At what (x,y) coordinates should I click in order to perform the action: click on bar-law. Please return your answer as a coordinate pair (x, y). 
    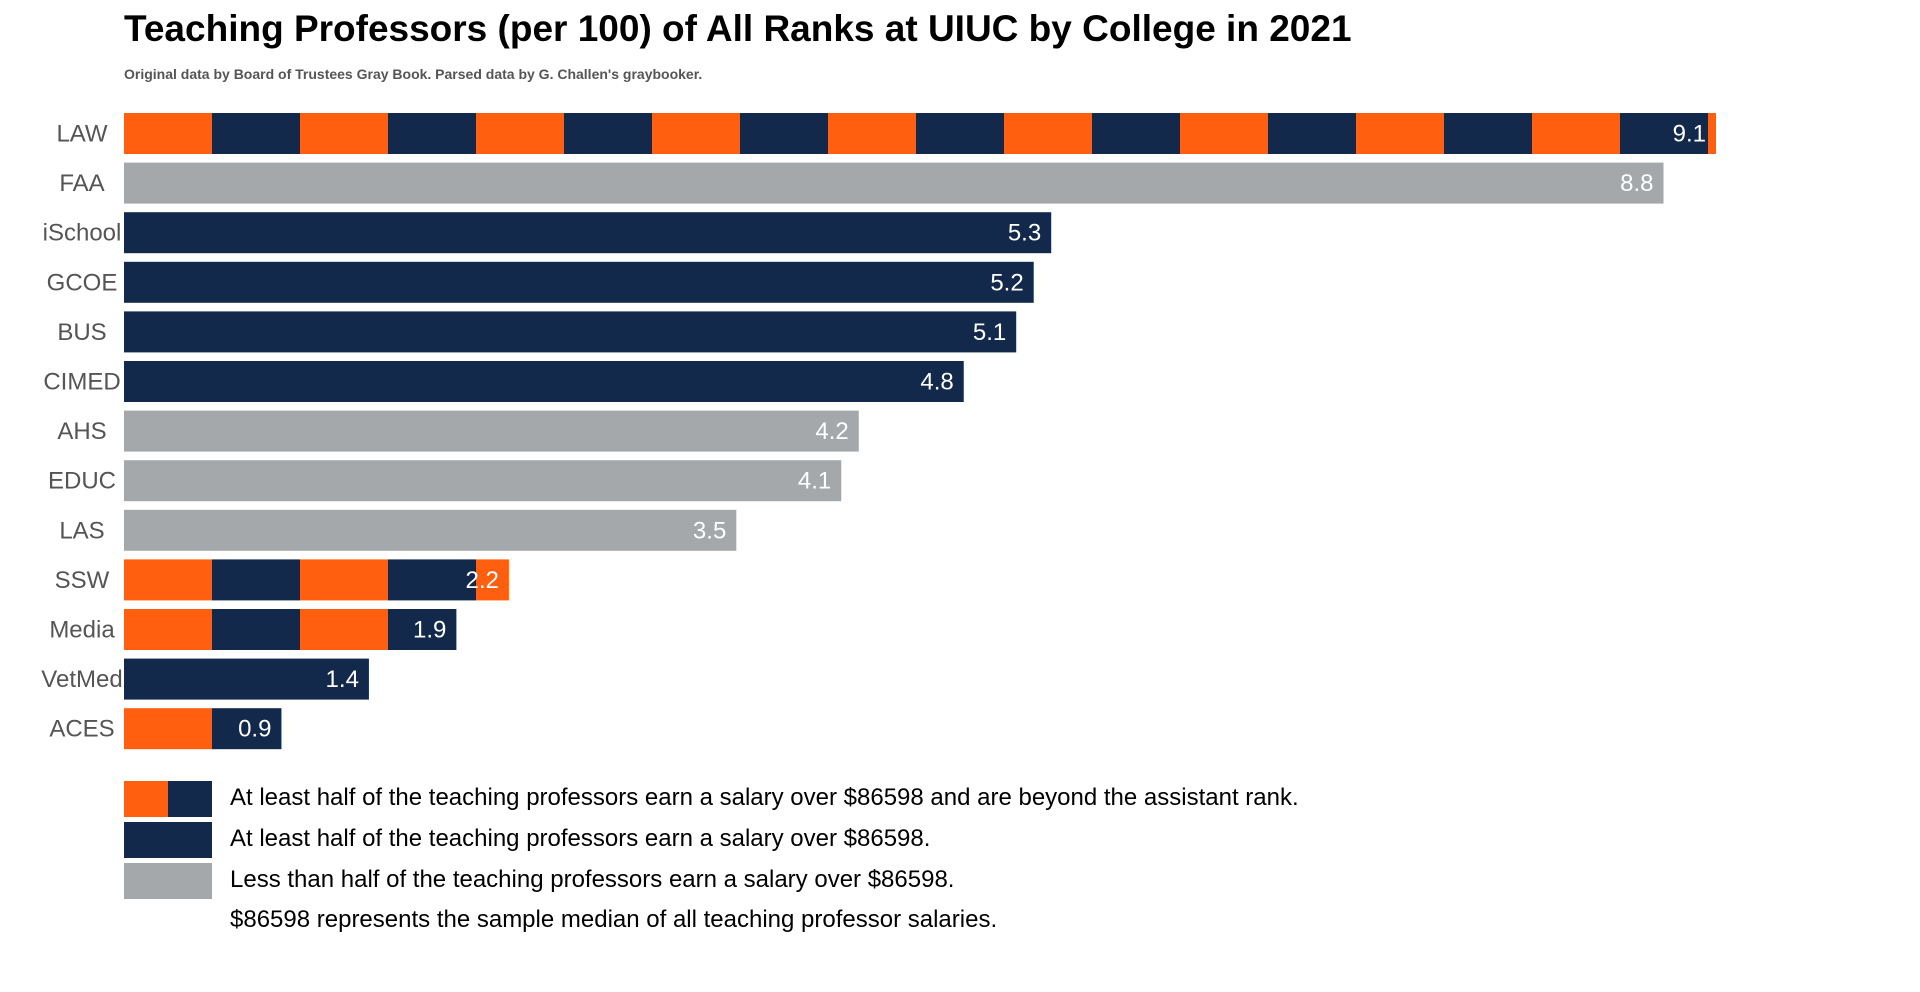
    Looking at the image, I should click on (920, 133).